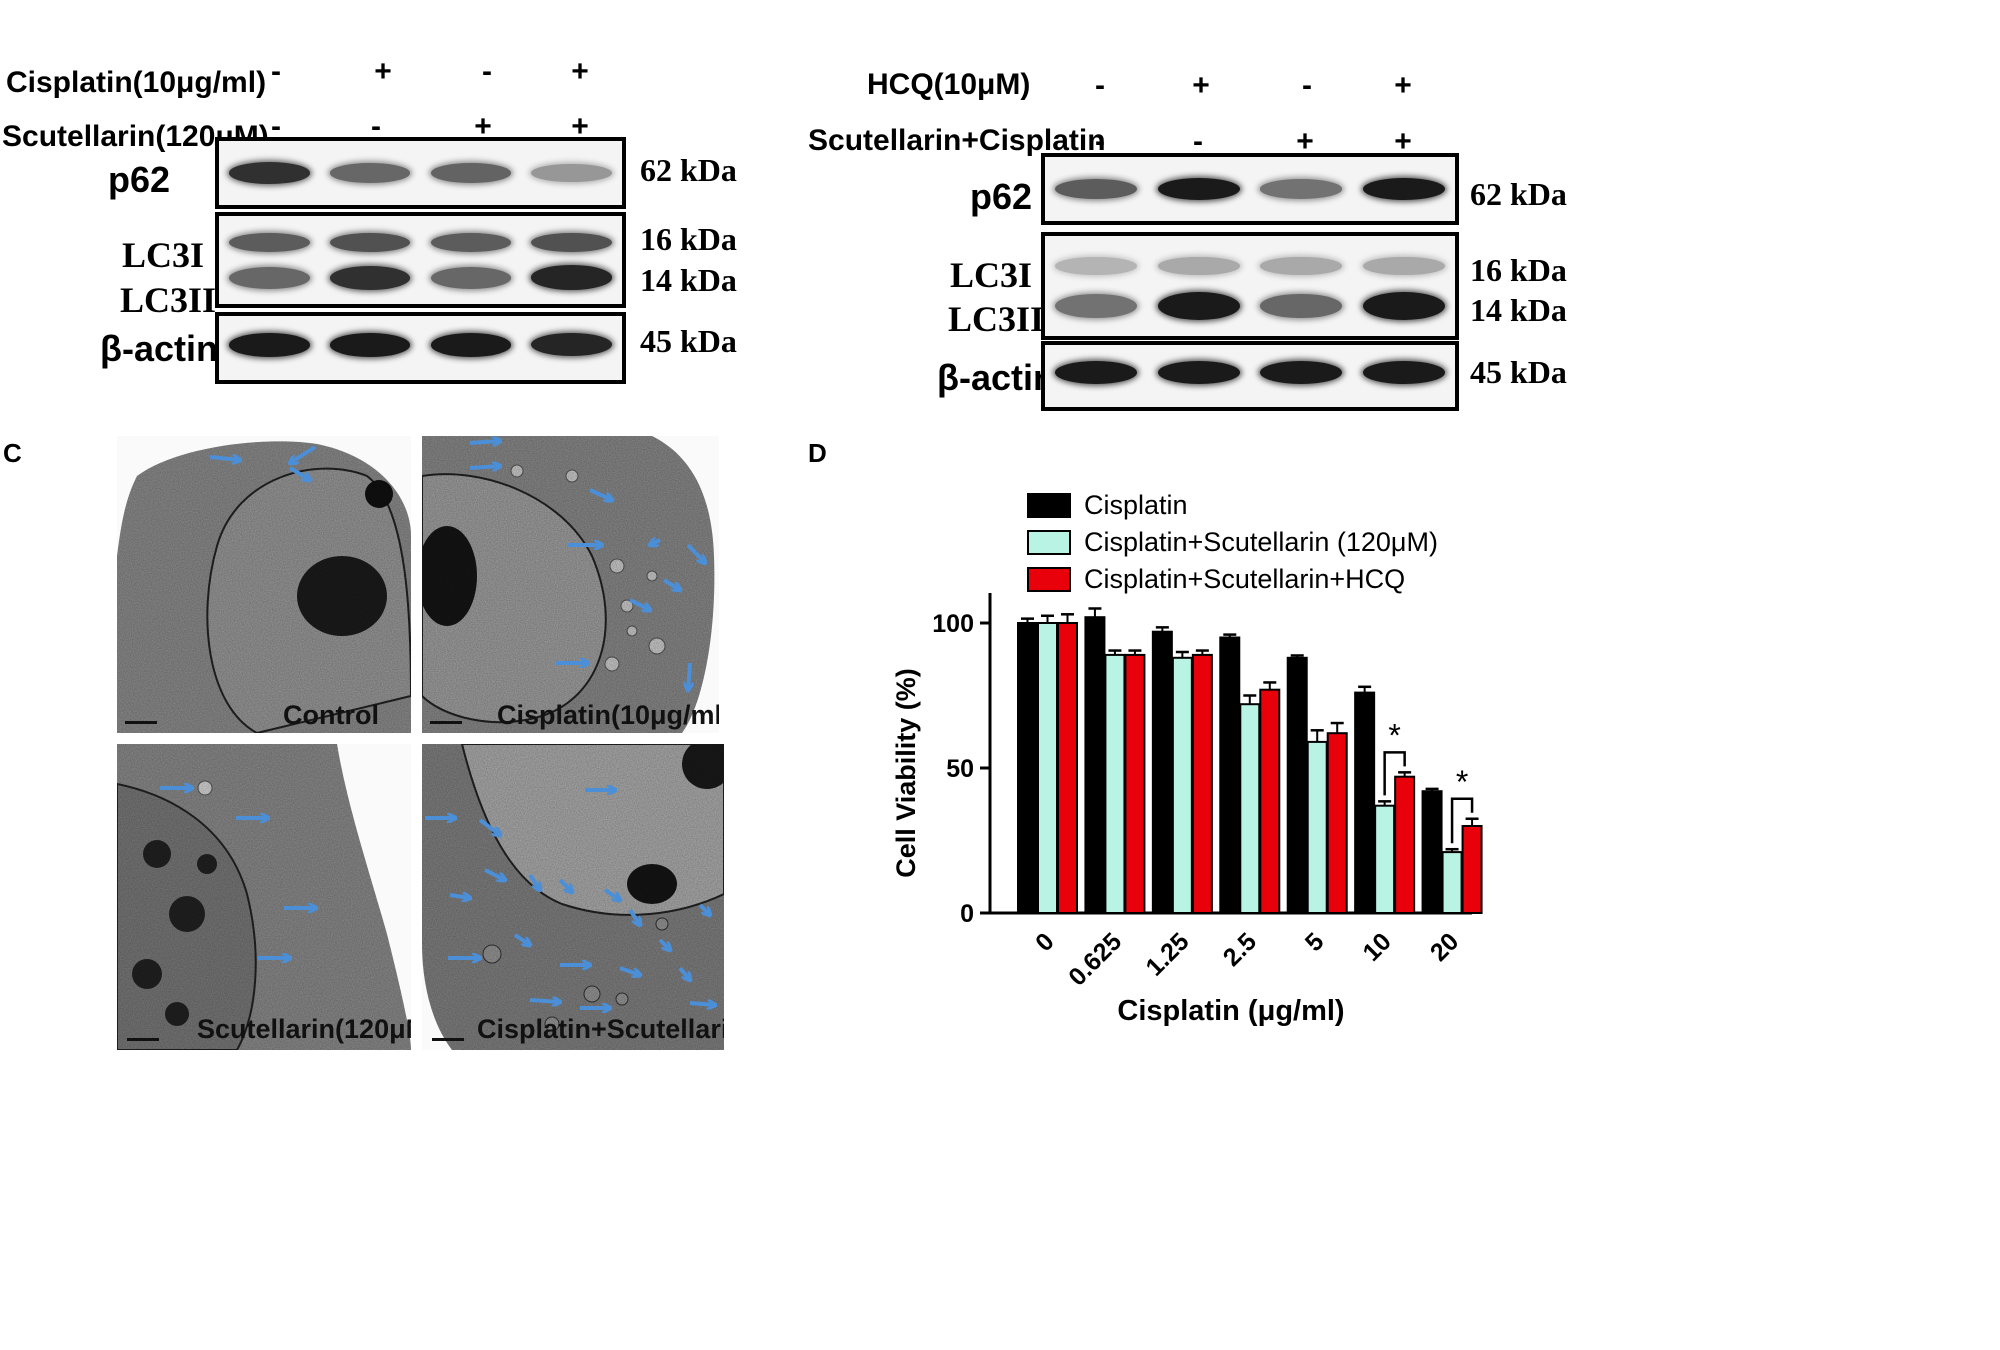  I want to click on em-label: Cisplatin+Scutellarin, so click(600, 1029).